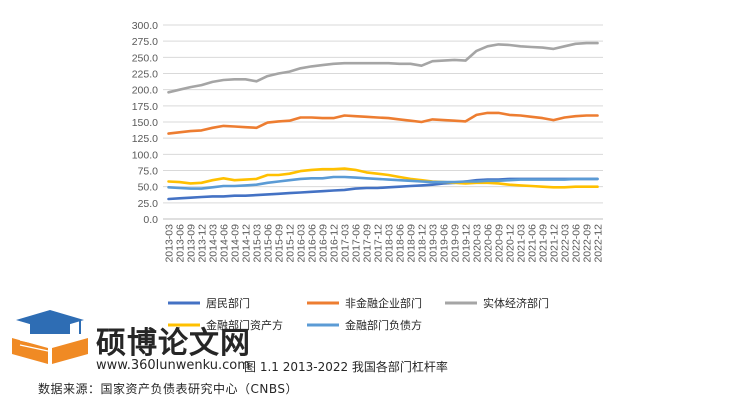 The height and width of the screenshot is (403, 729). Describe the element at coordinates (401, 243) in the screenshot. I see `x-tick-label: 2018-06` at that location.